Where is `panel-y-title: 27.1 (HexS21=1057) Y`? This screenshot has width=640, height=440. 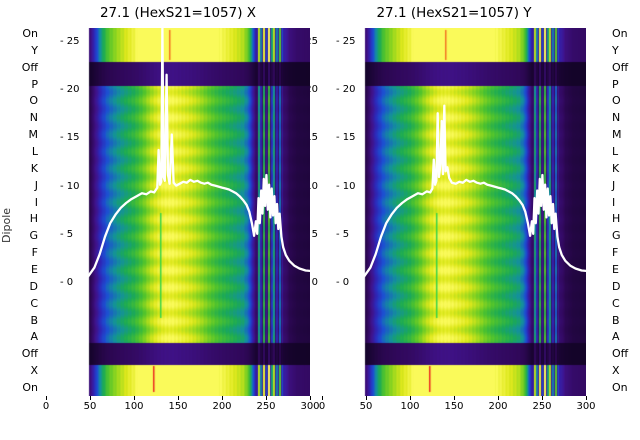
panel-y-title: 27.1 (HexS21=1057) Y is located at coordinates (454, 13).